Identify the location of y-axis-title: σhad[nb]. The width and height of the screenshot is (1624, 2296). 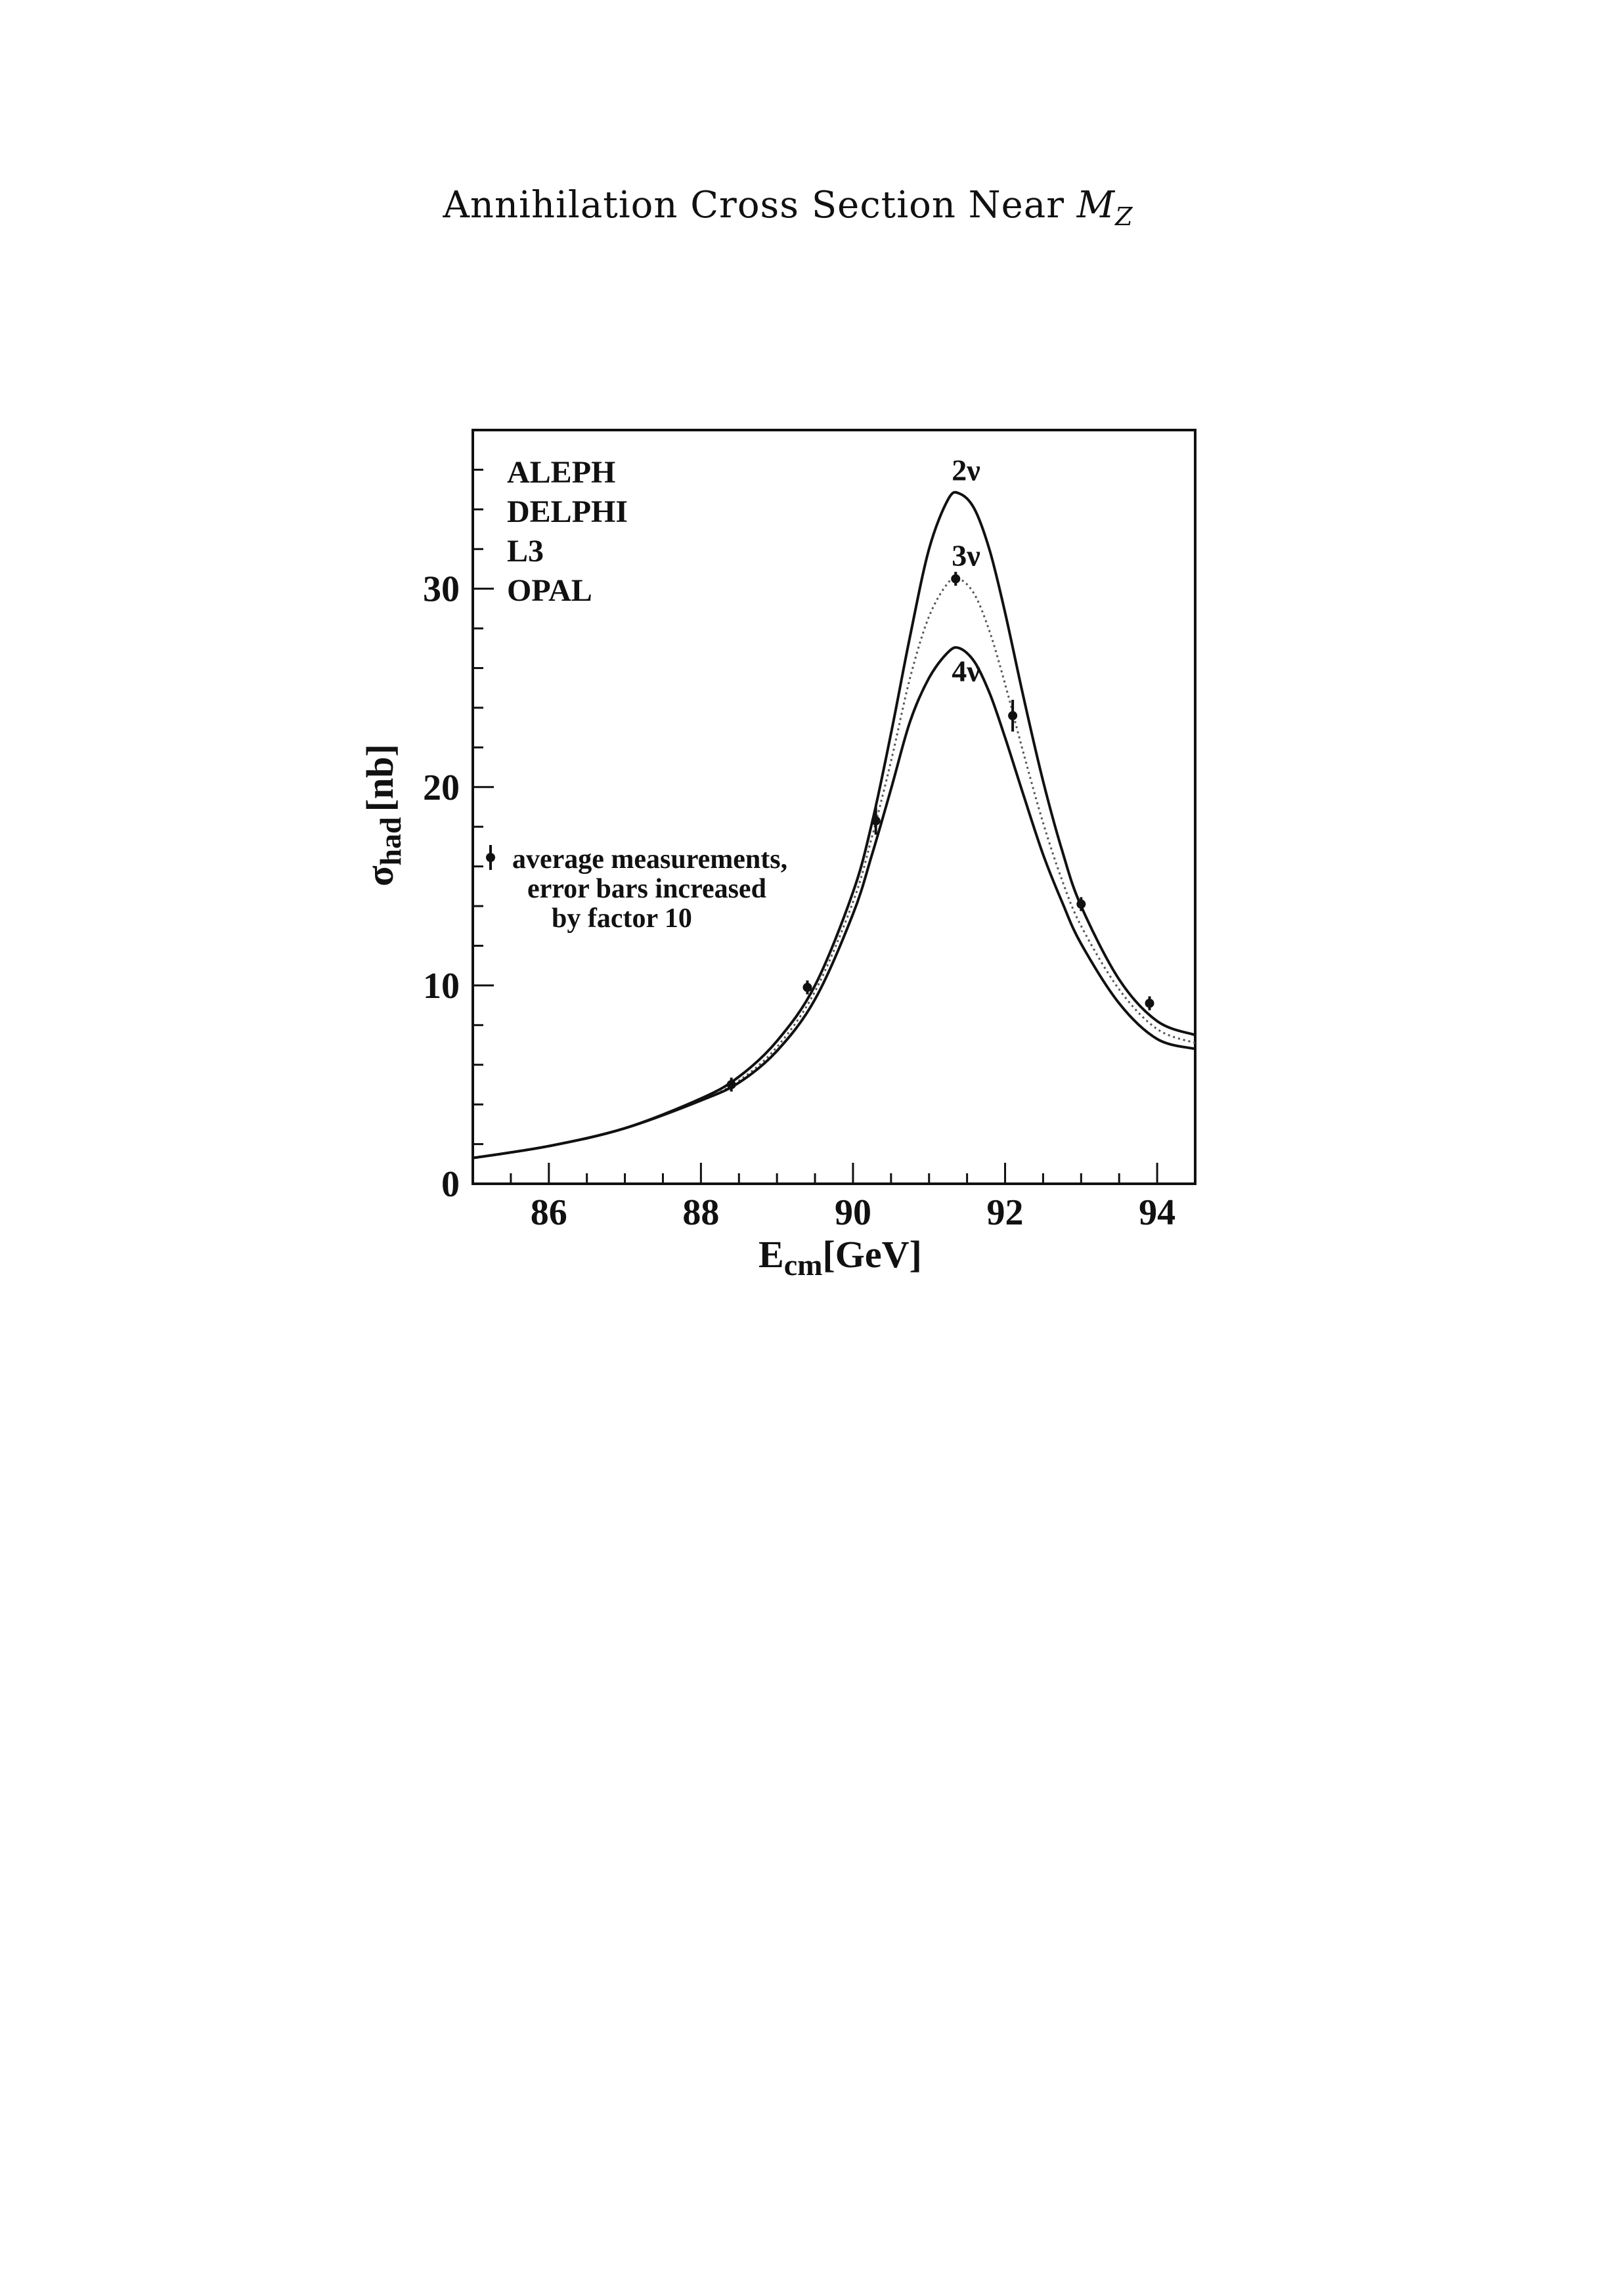
(383, 815).